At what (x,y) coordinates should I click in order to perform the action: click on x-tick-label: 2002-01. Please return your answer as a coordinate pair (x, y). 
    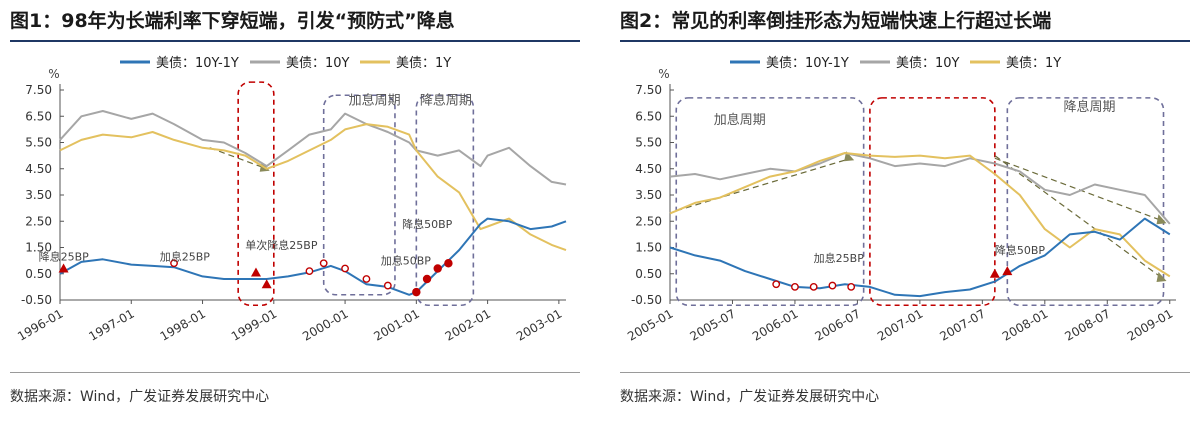
    Looking at the image, I should click on (468, 324).